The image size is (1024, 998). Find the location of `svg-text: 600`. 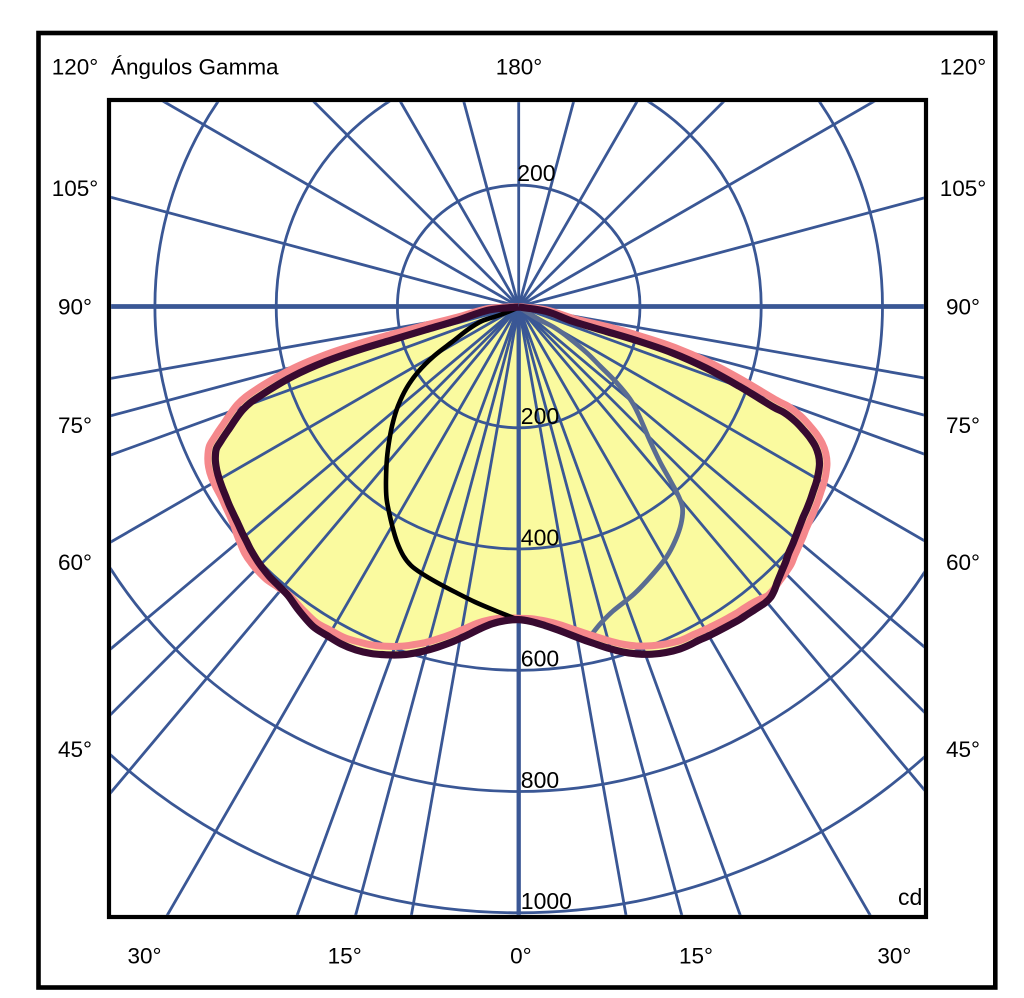

svg-text: 600 is located at coordinates (540, 659).